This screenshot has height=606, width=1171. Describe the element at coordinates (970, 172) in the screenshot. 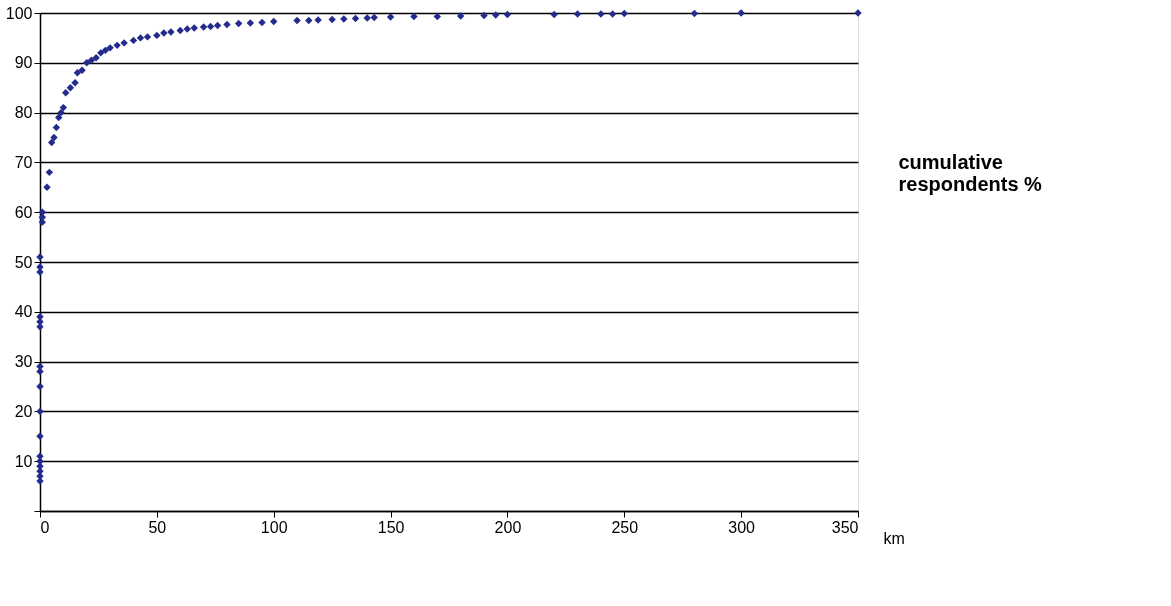

I see `y-axis-title: cumulative respondents %` at that location.